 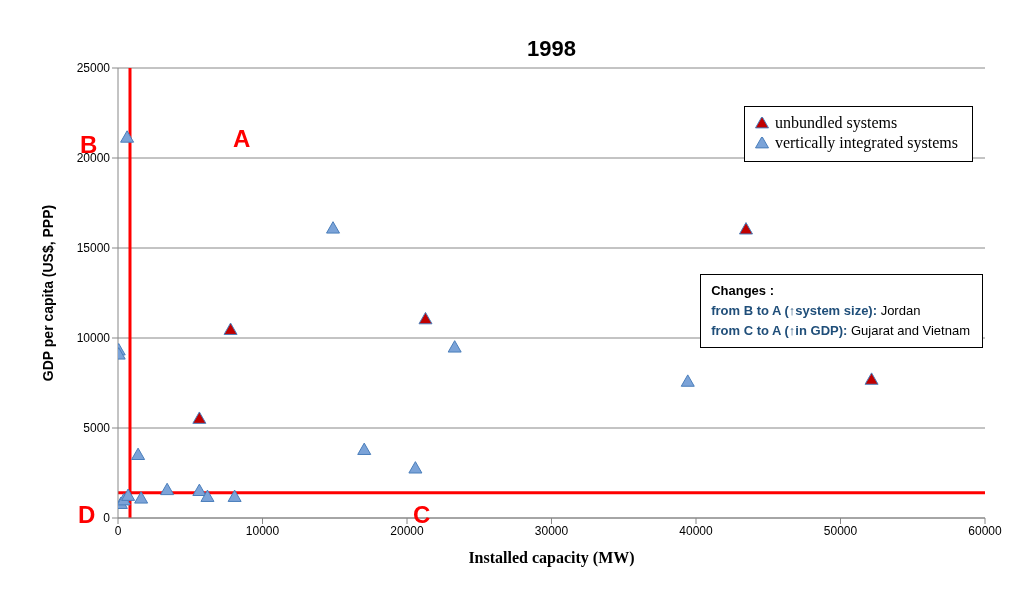 What do you see at coordinates (93, 338) in the screenshot?
I see `y-tick-label: 10000` at bounding box center [93, 338].